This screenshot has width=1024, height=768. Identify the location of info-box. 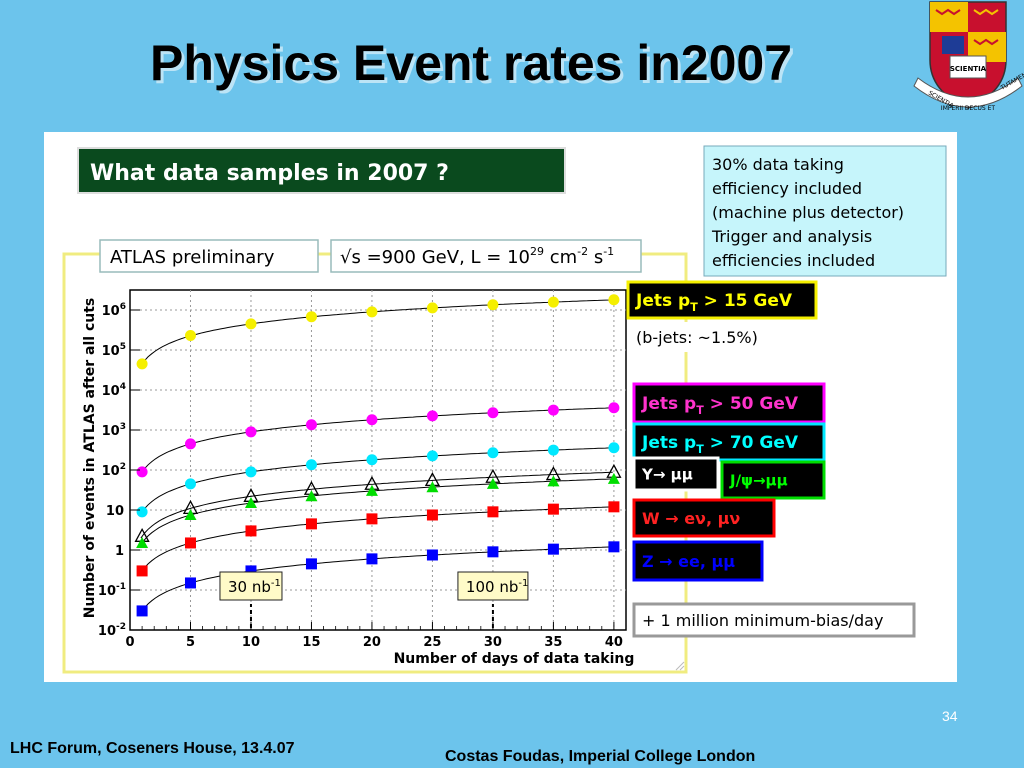
(825, 211).